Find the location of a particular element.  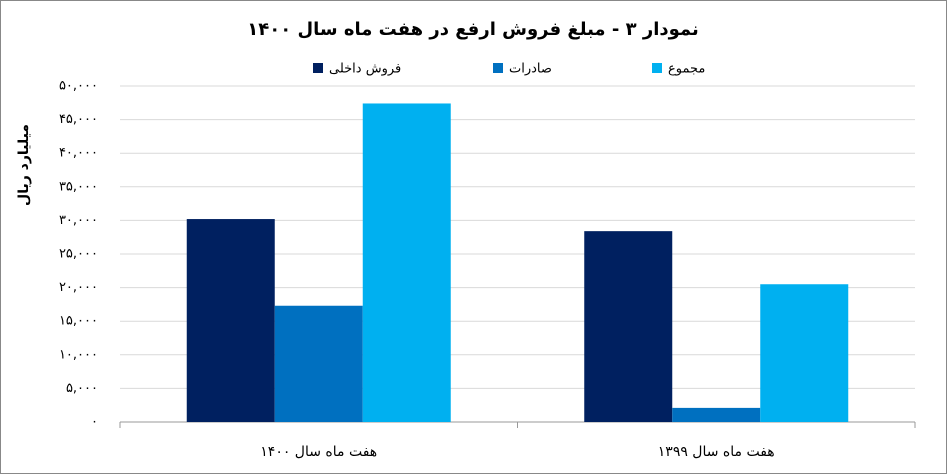

legend-label: صادرات is located at coordinates (530, 69).